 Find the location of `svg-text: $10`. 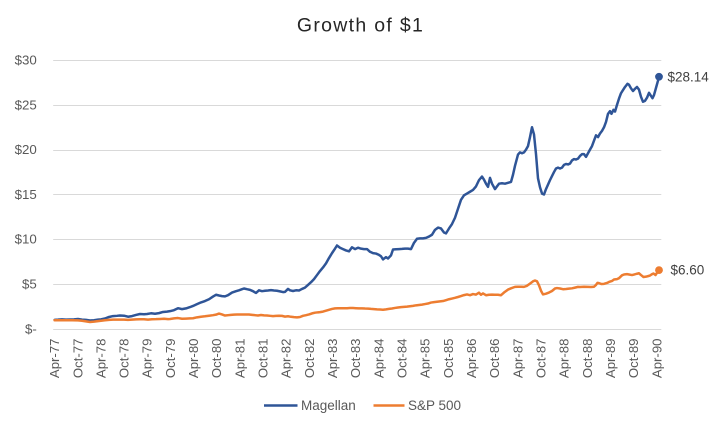

svg-text: $10 is located at coordinates (26, 239).